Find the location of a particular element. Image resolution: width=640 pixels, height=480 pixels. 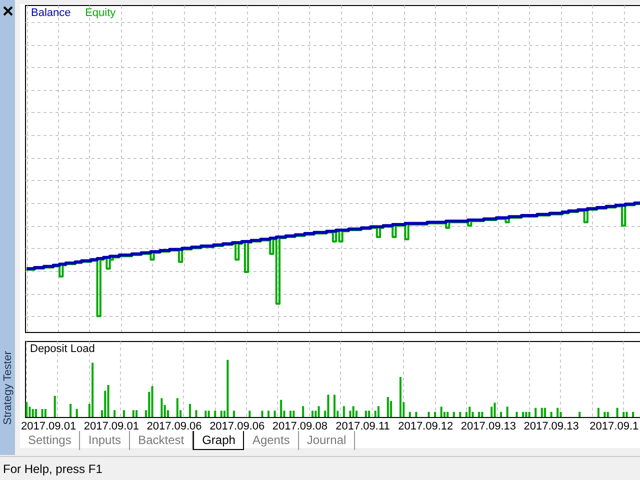

x-tick-label: 2017.09.1 is located at coordinates (614, 426).